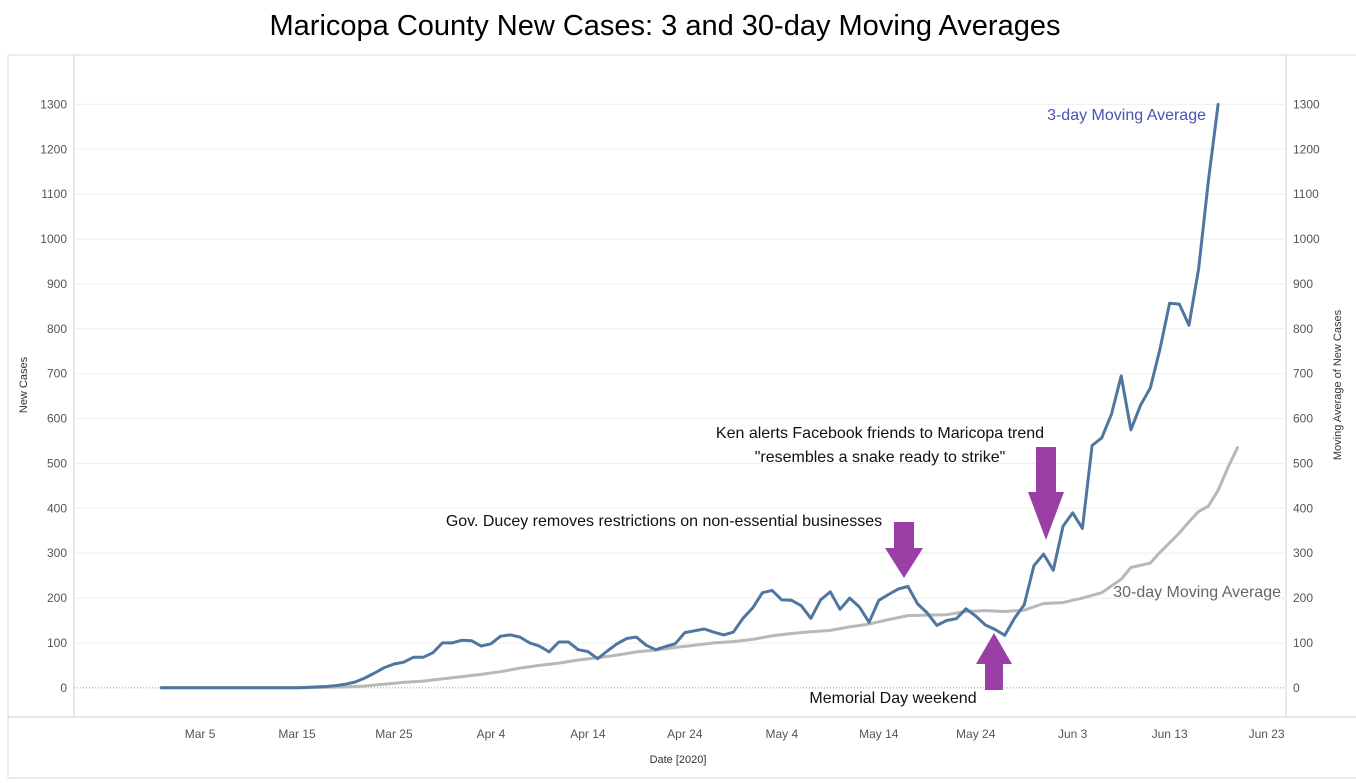 The image size is (1356, 783). What do you see at coordinates (63, 688) in the screenshot?
I see `y-tick-label-left: 0` at bounding box center [63, 688].